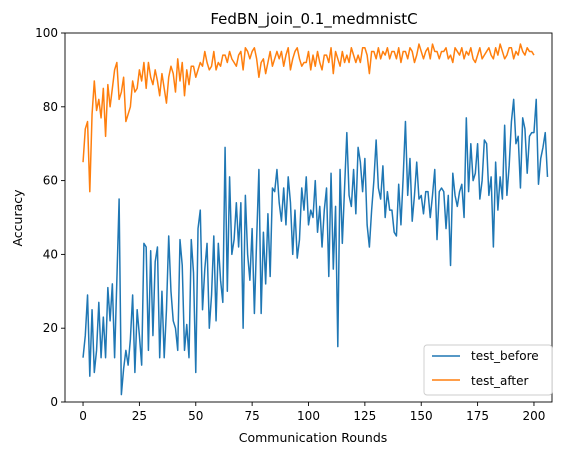 Image resolution: width=571 pixels, height=455 pixels. Describe the element at coordinates (477, 416) in the screenshot. I see `x-tick-label: 175` at that location.